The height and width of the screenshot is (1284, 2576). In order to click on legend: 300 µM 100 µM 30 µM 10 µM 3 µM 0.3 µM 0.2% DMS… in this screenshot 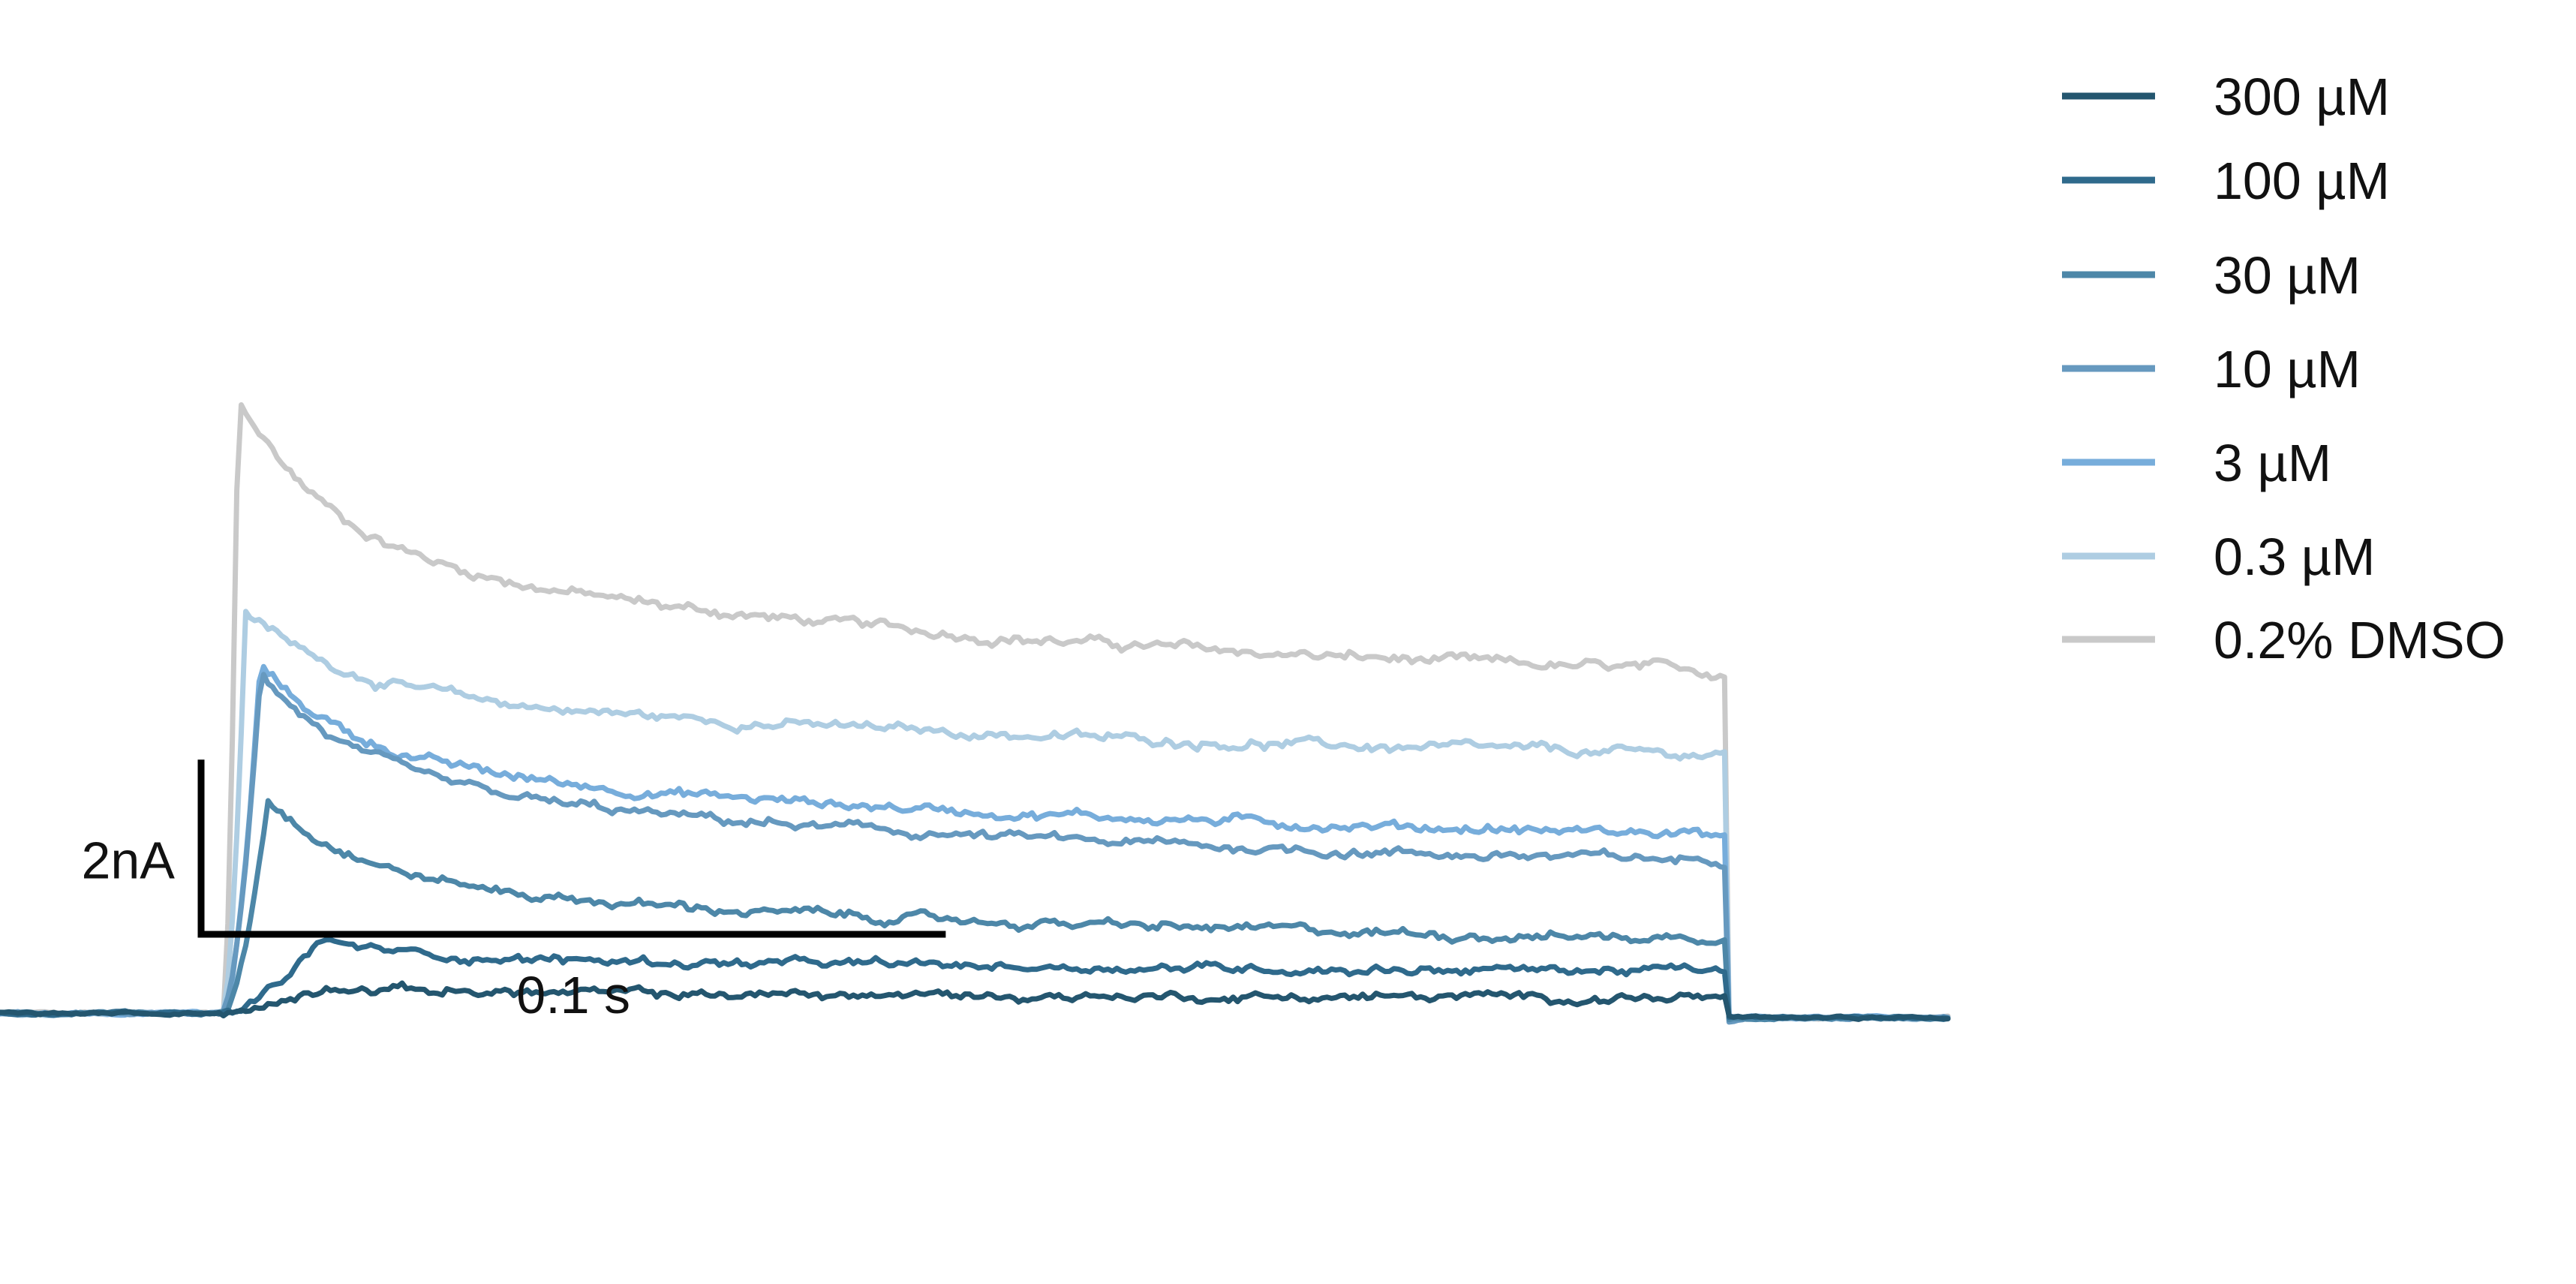, I will do `click(2283, 368)`.